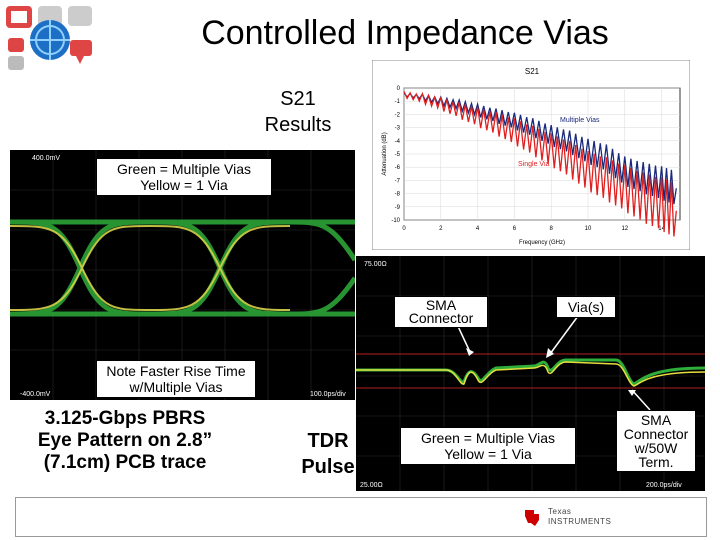 This screenshot has width=720, height=540. What do you see at coordinates (441, 229) in the screenshot?
I see `chart-xtick-label: 2` at bounding box center [441, 229].